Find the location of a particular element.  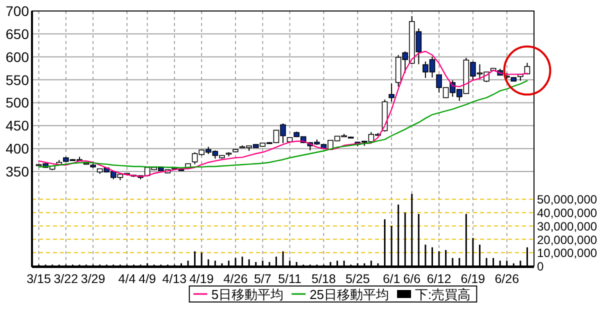

legend-label: 25日移動平均 is located at coordinates (350, 294).